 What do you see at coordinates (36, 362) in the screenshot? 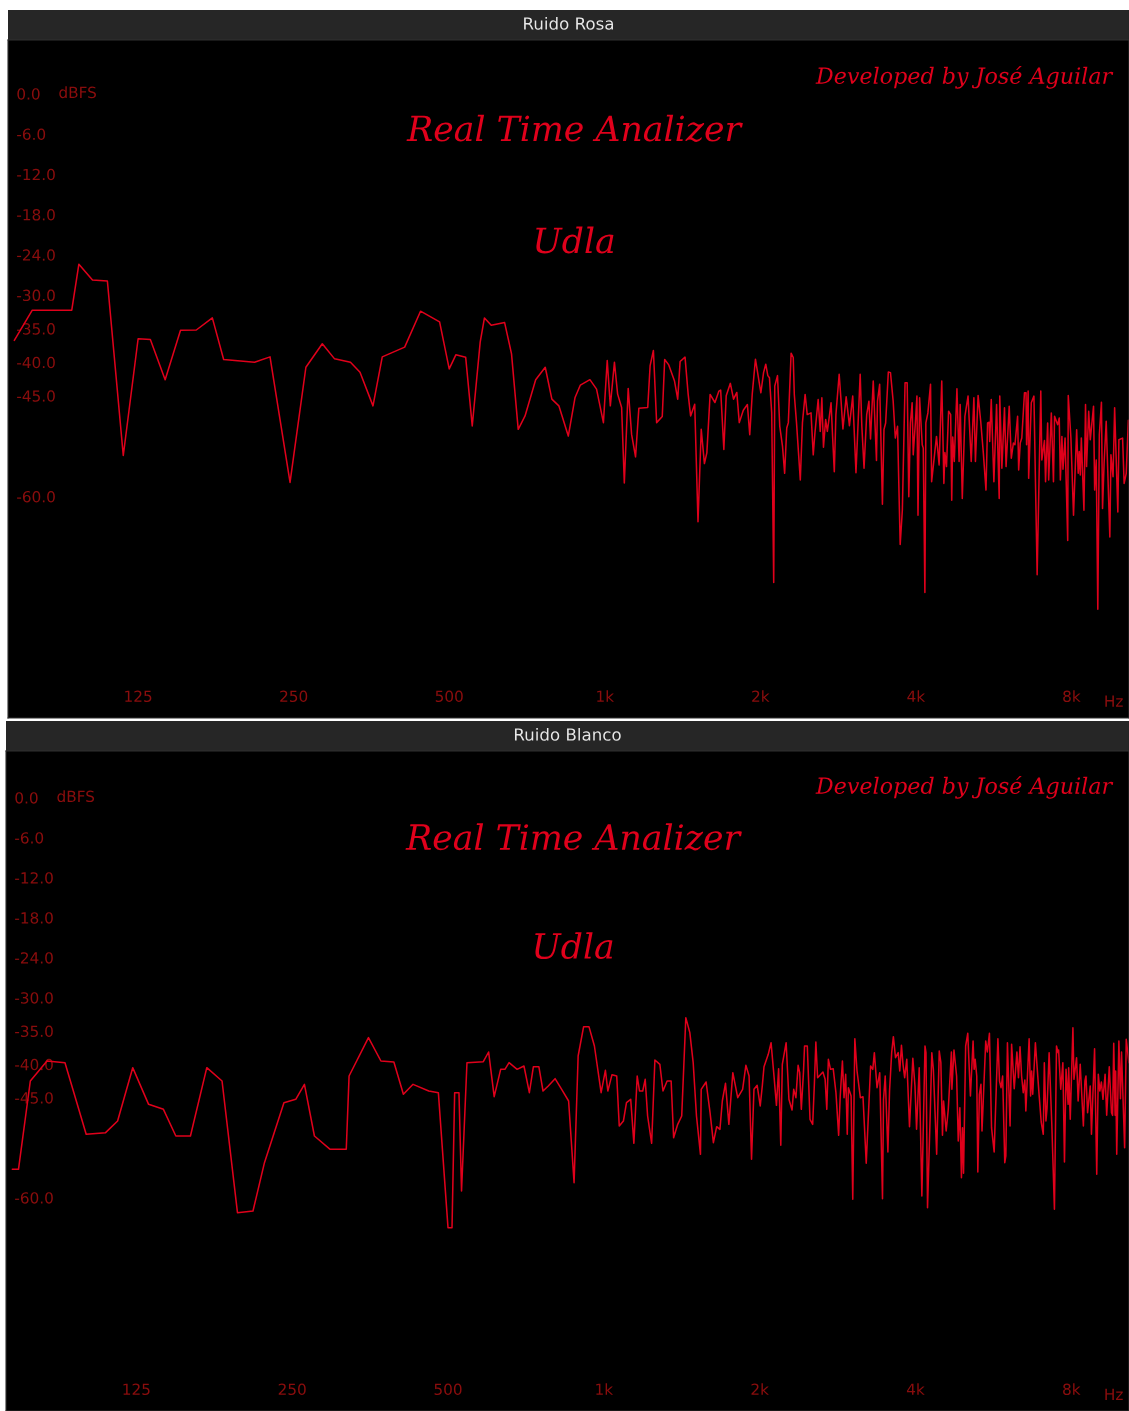
I see `y-tick-label: -40.0` at bounding box center [36, 362].